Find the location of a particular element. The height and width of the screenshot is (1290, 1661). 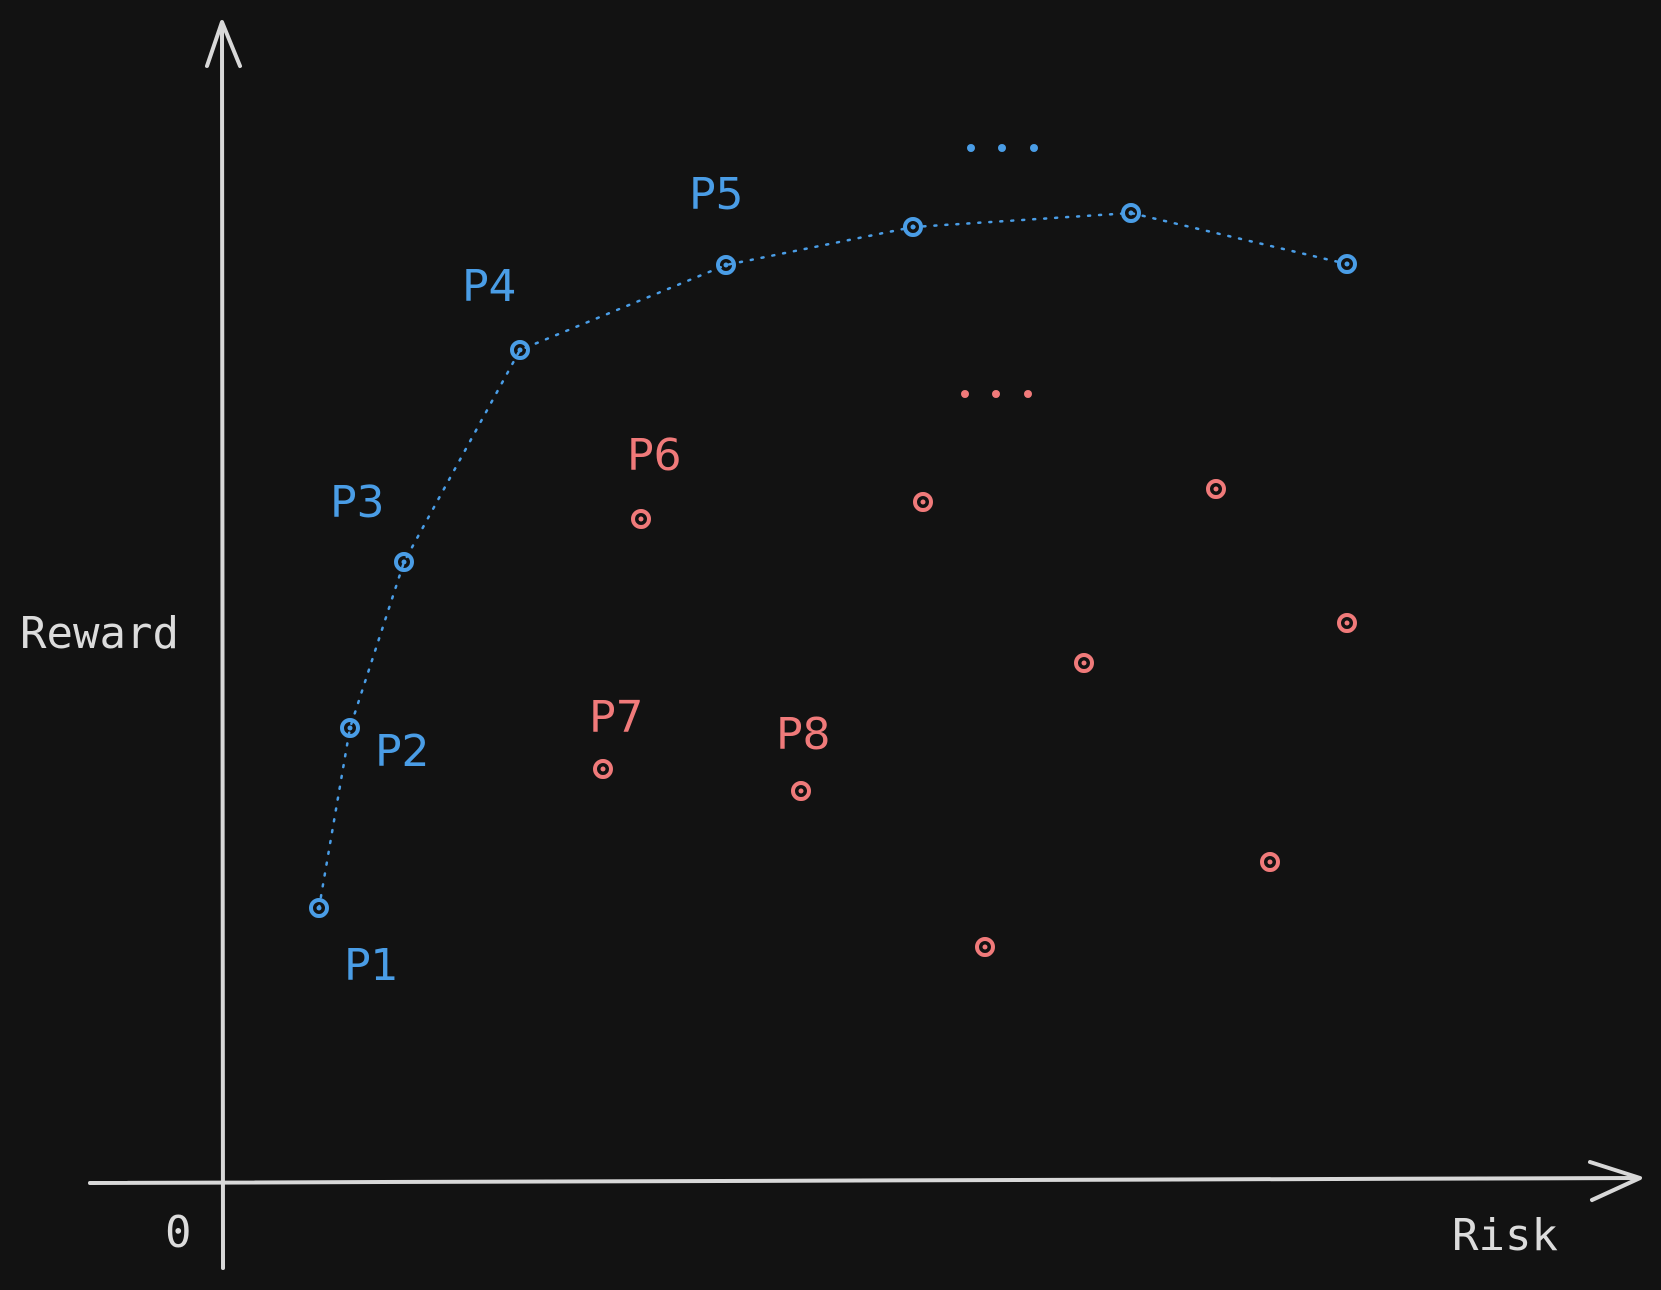

x-axis is located at coordinates (864, 1180).